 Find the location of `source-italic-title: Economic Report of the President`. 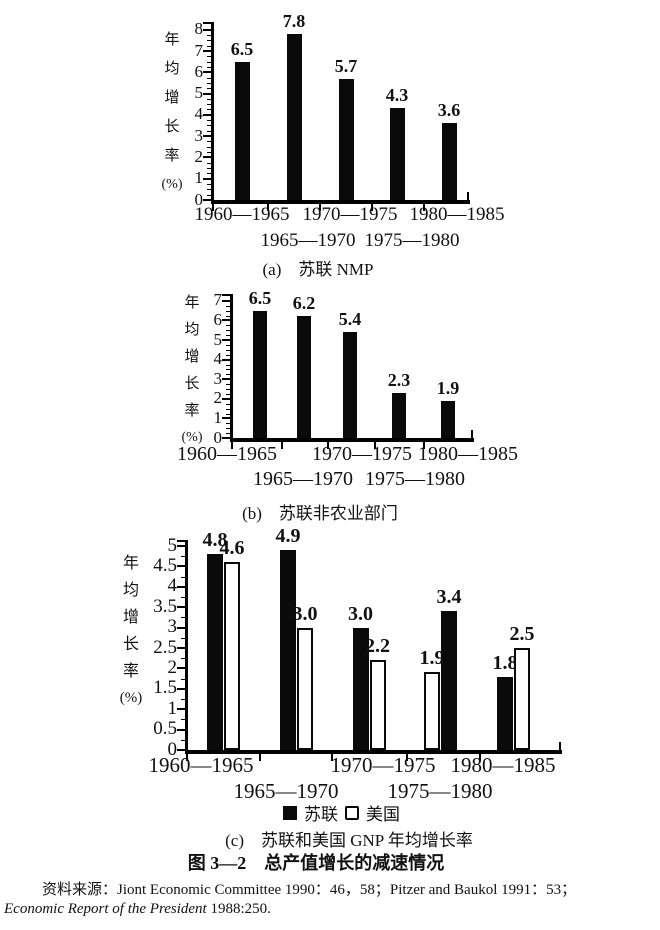

source-italic-title: Economic Report of the President is located at coordinates (105, 909).